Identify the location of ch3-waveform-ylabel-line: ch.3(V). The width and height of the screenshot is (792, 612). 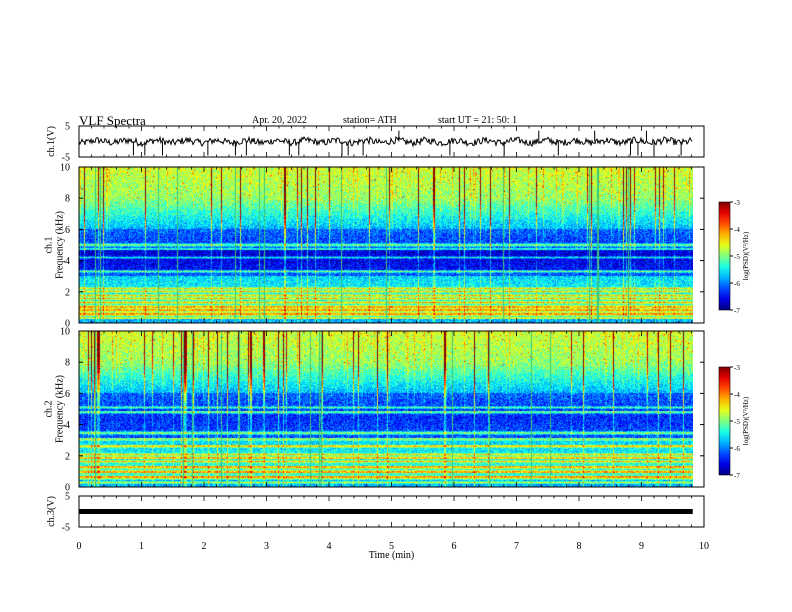
(51, 511).